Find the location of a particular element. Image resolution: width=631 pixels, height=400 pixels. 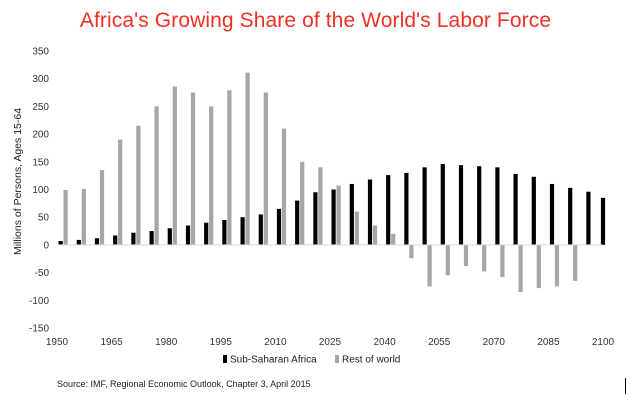

legend-label-rest-of-world: Rest of world is located at coordinates (371, 360).